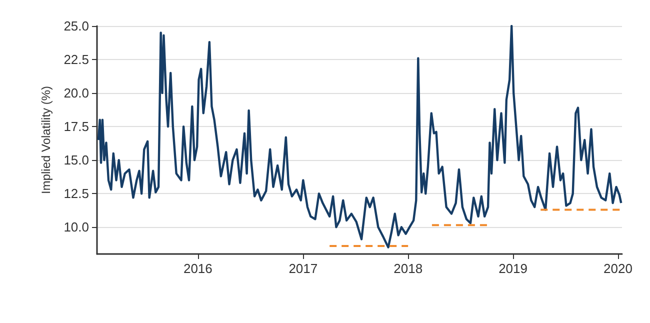 The height and width of the screenshot is (323, 650). What do you see at coordinates (197, 268) in the screenshot?
I see `x-tick-label: 2016` at bounding box center [197, 268].